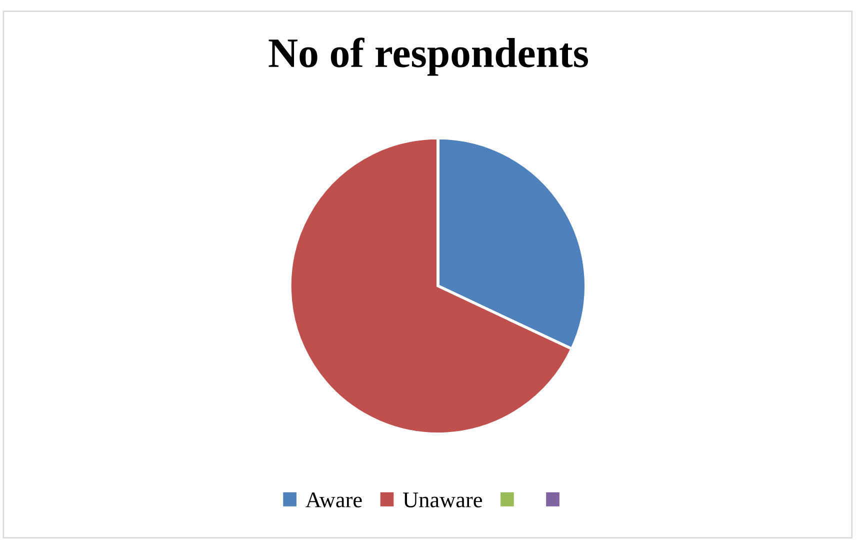 The width and height of the screenshot is (857, 540). Describe the element at coordinates (334, 500) in the screenshot. I see `legend-label: Aware` at that location.